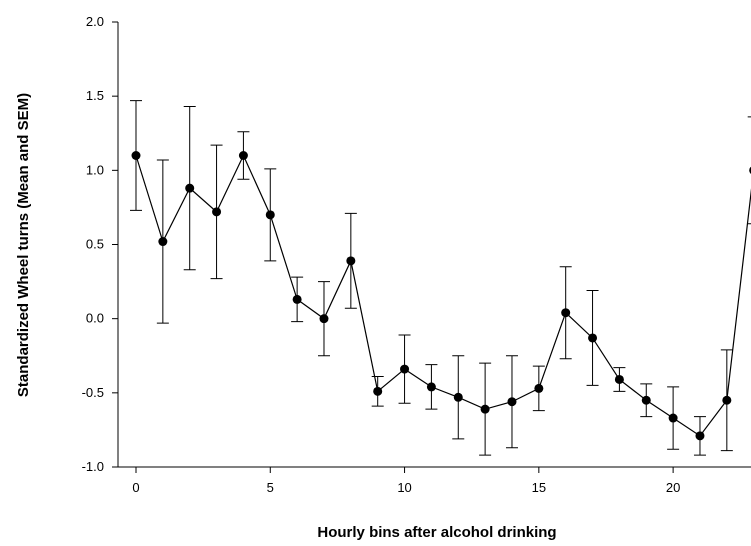 The image size is (751, 546). I want to click on y-tick-label: 2.0, so click(95, 21).